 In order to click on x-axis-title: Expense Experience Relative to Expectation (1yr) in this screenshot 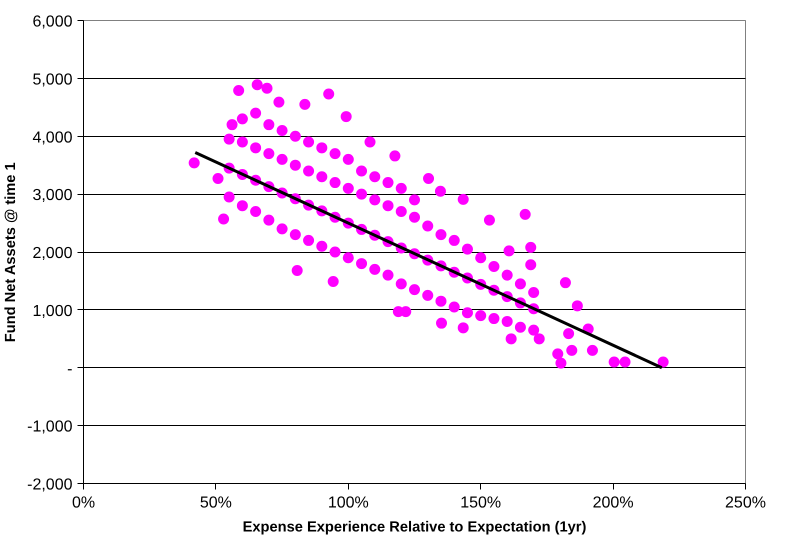, I will do `click(414, 528)`.